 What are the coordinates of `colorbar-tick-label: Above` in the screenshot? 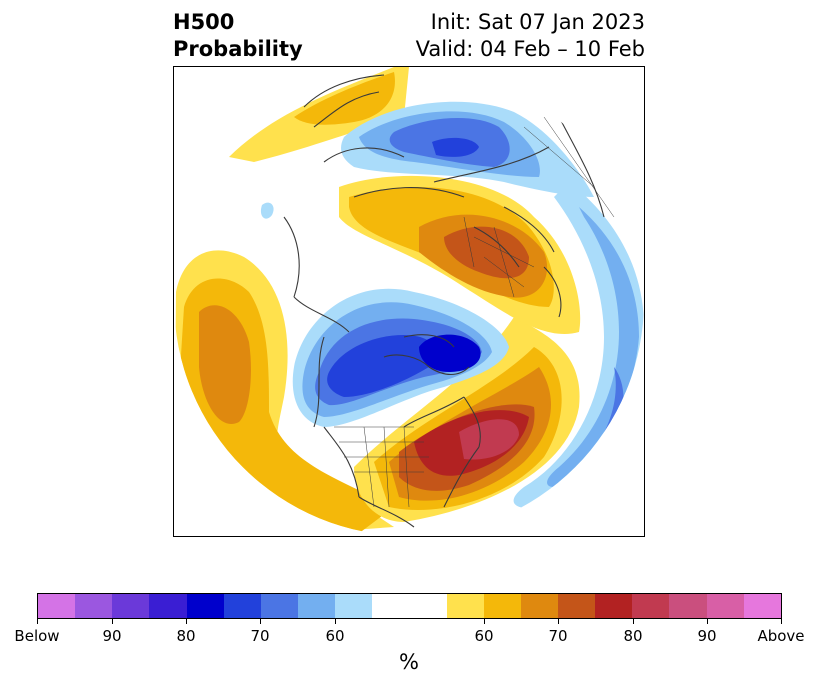 It's located at (781, 636).